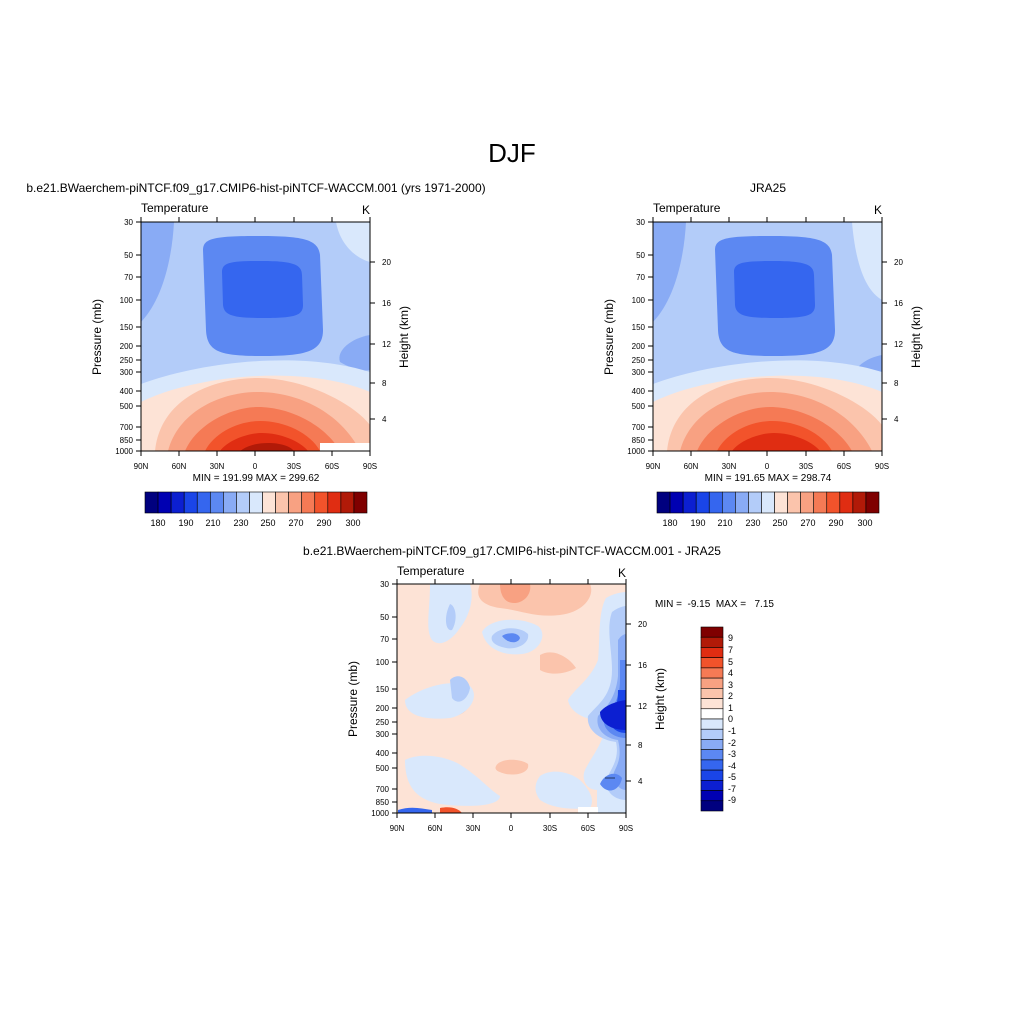 The height and width of the screenshot is (1024, 1024). I want to click on colorbar-label: 2, so click(730, 696).